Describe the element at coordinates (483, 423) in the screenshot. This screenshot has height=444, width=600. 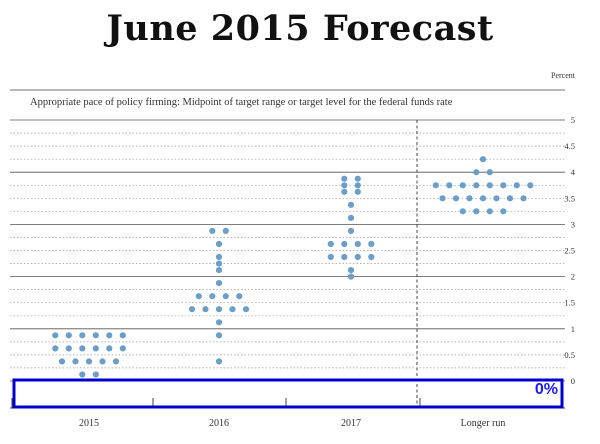
I see `x-category-label: Longer run` at that location.